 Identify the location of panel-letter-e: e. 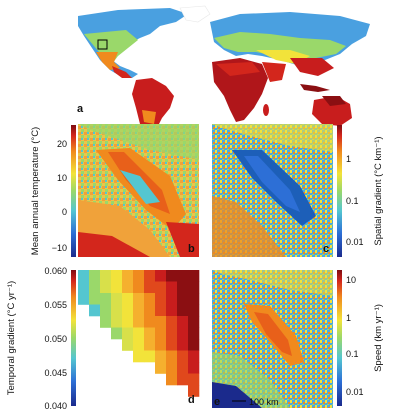
(217, 402).